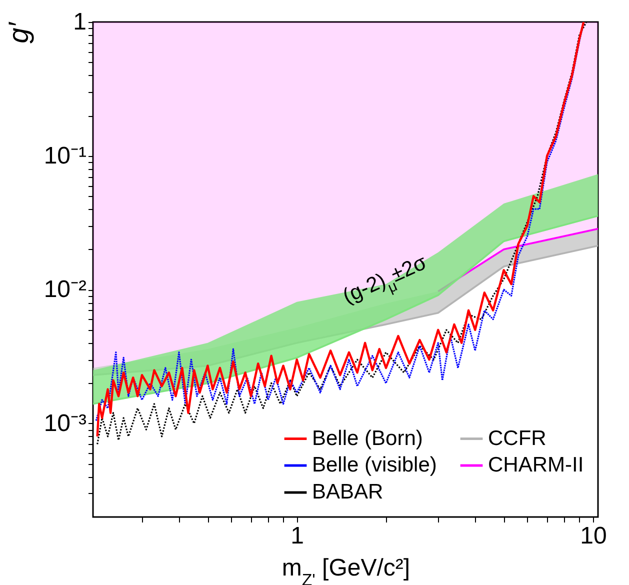 This screenshot has height=585, width=629. Describe the element at coordinates (593, 536) in the screenshot. I see `x-tick-label: 10` at that location.